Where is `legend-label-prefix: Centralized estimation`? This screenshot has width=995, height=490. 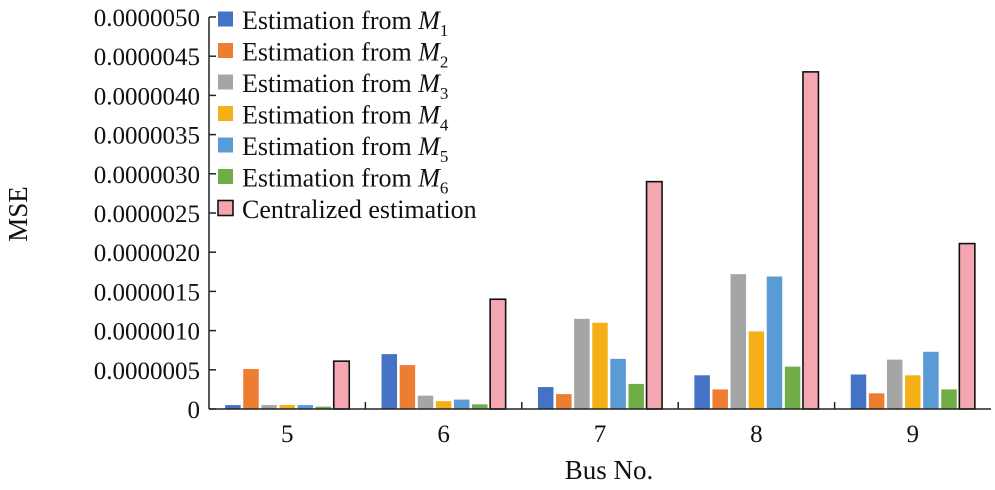
legend-label-prefix: Centralized estimation is located at coordinates (359, 209).